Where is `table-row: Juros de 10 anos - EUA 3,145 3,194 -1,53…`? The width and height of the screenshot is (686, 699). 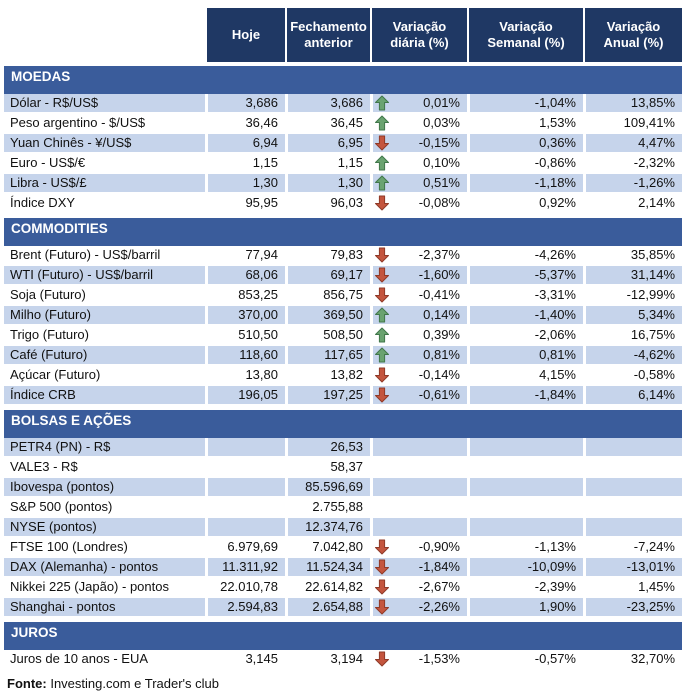
table-row: Juros de 10 anos - EUA 3,145 3,194 -1,53… is located at coordinates (343, 660).